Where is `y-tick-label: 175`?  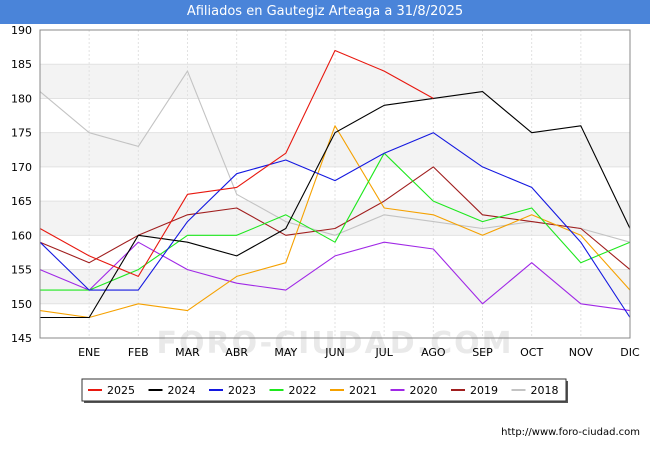 y-tick-label: 175 is located at coordinates (21, 133).